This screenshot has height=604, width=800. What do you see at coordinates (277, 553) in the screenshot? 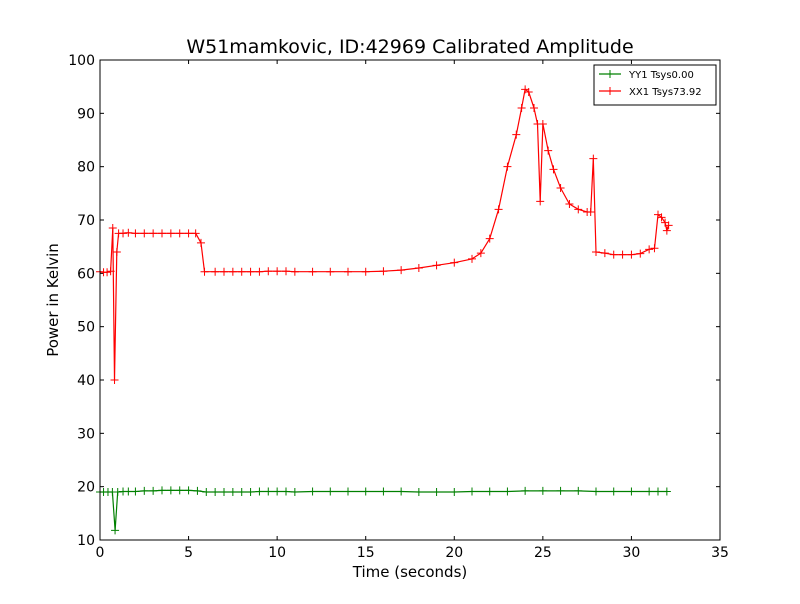
I see `x-tick-label: 10` at bounding box center [277, 553].